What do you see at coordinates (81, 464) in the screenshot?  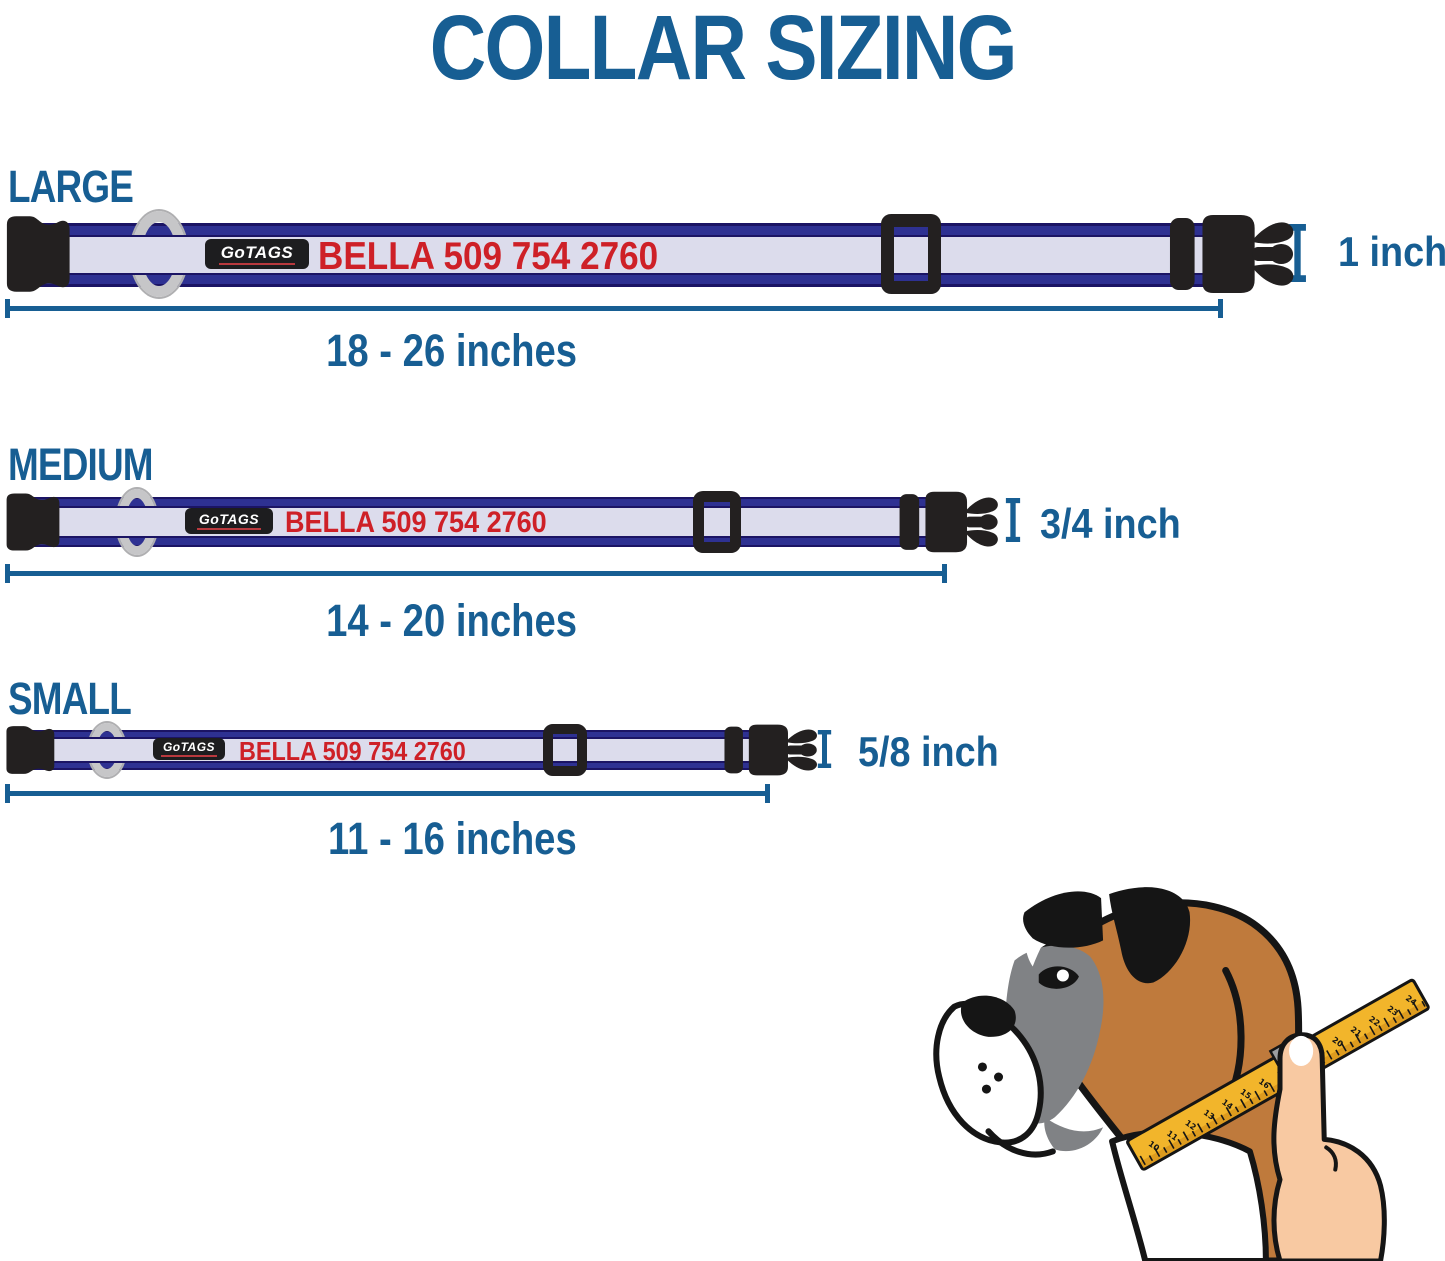 I see `size-heading-medium: MEDIUM` at bounding box center [81, 464].